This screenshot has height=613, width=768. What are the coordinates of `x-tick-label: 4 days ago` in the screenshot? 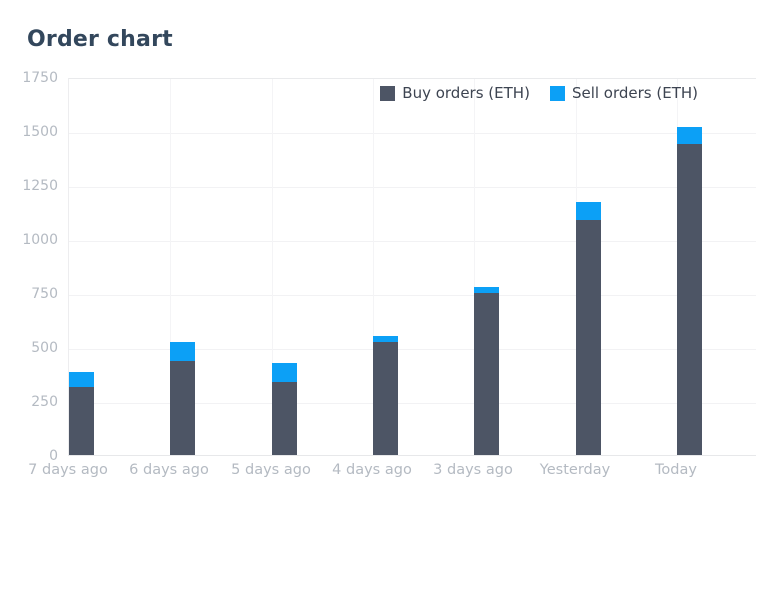 It's located at (372, 470).